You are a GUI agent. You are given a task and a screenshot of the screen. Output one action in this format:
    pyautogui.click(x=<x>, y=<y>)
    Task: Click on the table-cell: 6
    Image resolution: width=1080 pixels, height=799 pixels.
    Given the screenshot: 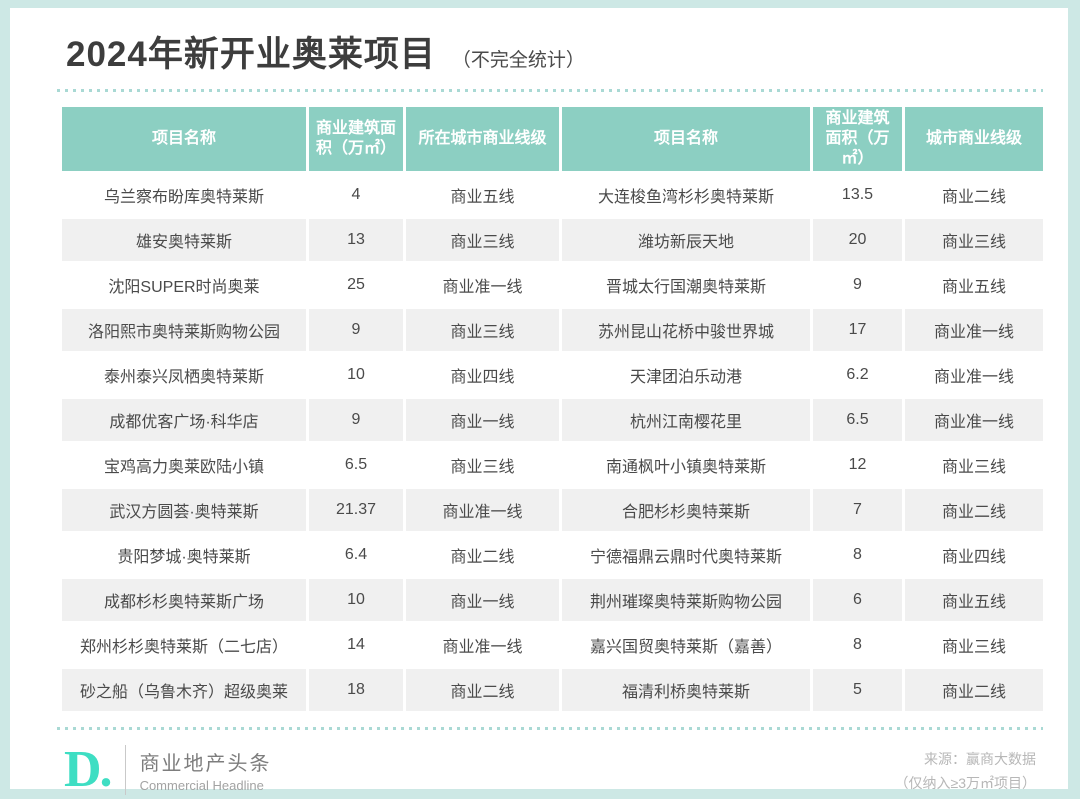 What is the action you would take?
    pyautogui.click(x=857, y=600)
    